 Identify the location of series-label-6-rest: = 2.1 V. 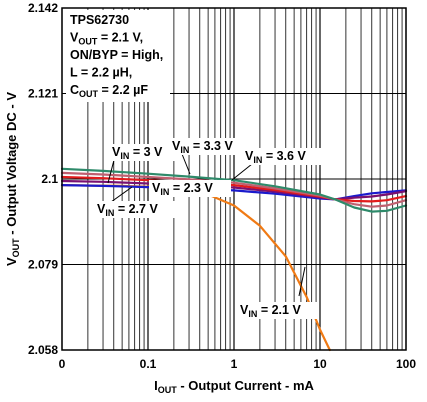
(279, 310).